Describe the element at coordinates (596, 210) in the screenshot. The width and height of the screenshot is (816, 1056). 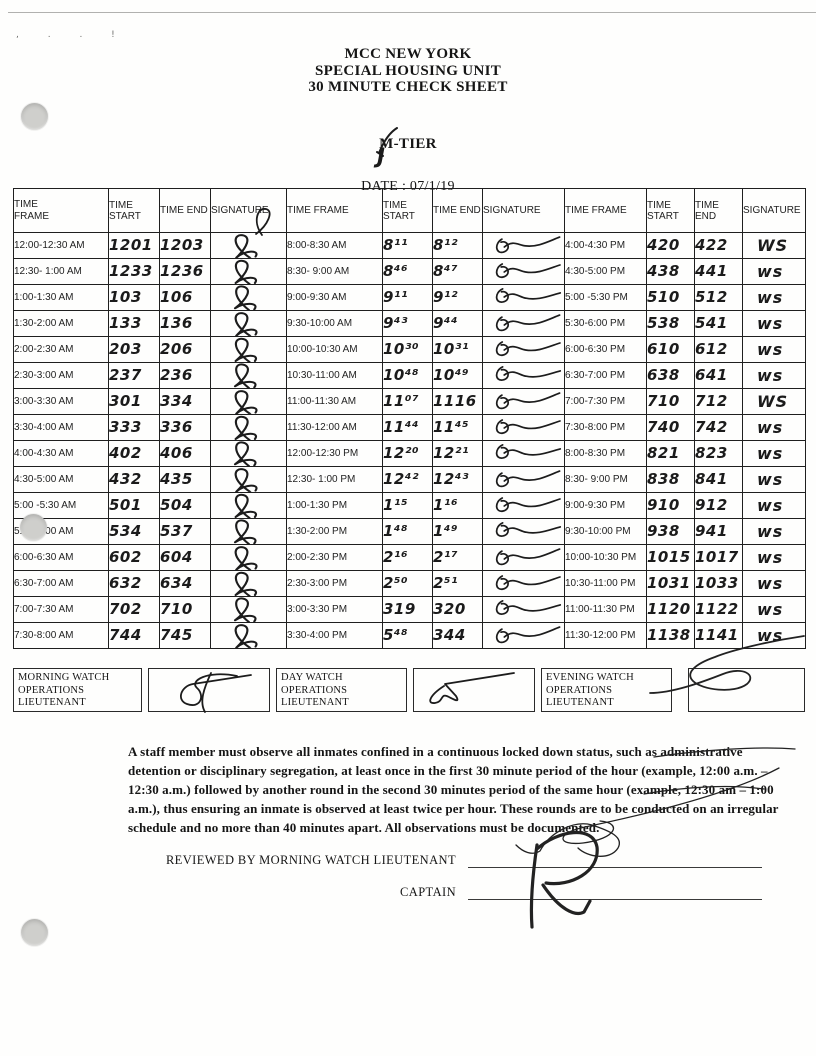
I see `col-header-time-frame: TIME FRAME` at that location.